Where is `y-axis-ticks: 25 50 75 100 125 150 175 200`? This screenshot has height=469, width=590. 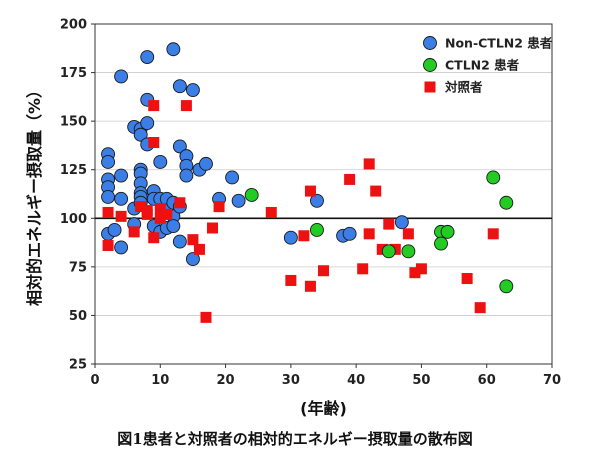 y-axis-ticks: 25 50 75 100 125 150 175 200 is located at coordinates (77, 195).